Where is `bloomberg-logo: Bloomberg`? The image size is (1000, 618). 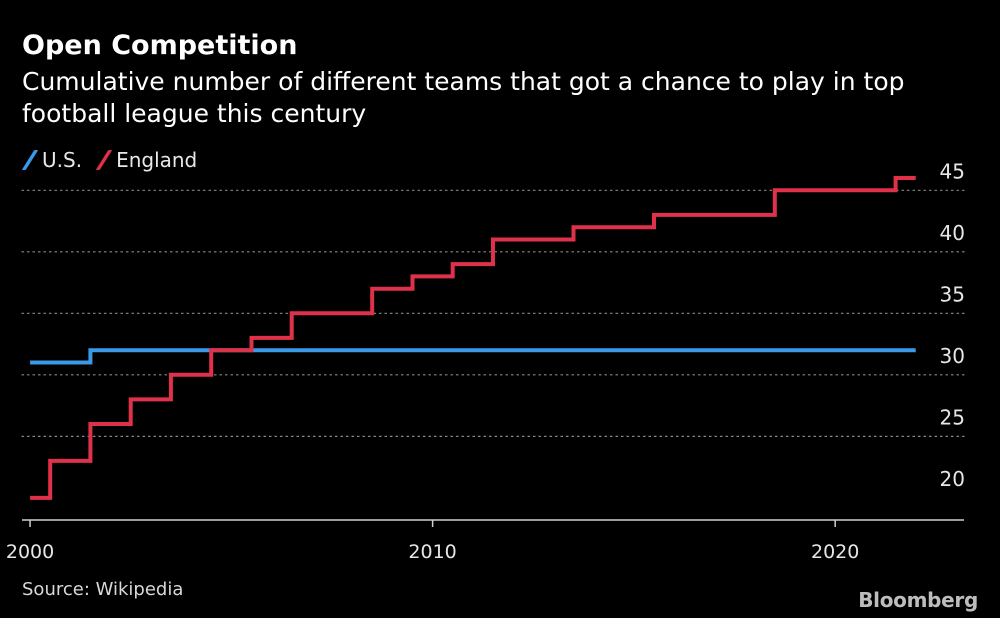
bloomberg-logo: Bloomberg is located at coordinates (918, 600).